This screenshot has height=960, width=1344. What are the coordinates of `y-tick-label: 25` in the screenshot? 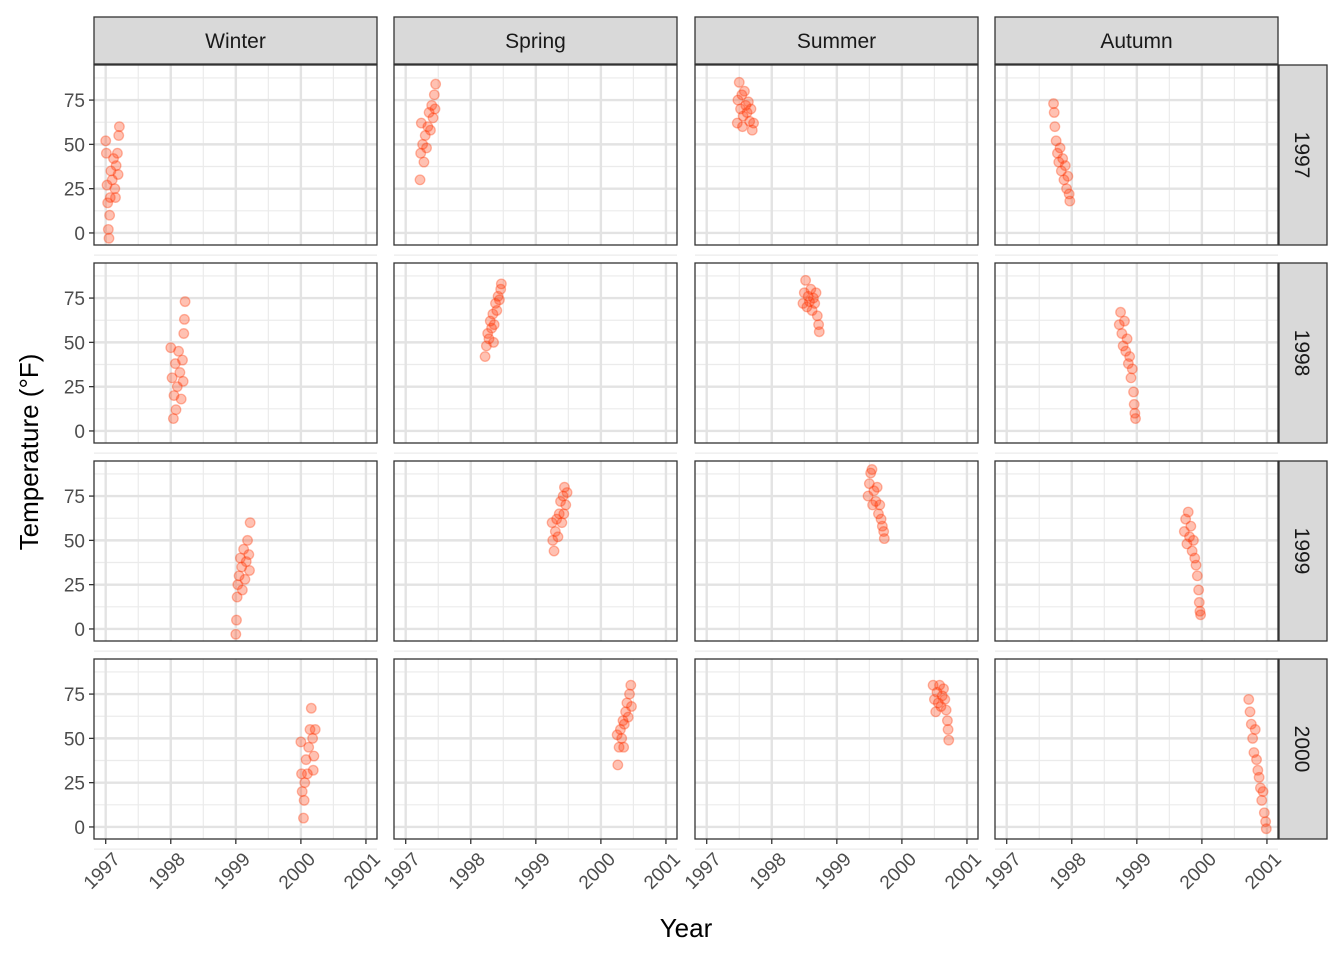 It's located at (74, 784).